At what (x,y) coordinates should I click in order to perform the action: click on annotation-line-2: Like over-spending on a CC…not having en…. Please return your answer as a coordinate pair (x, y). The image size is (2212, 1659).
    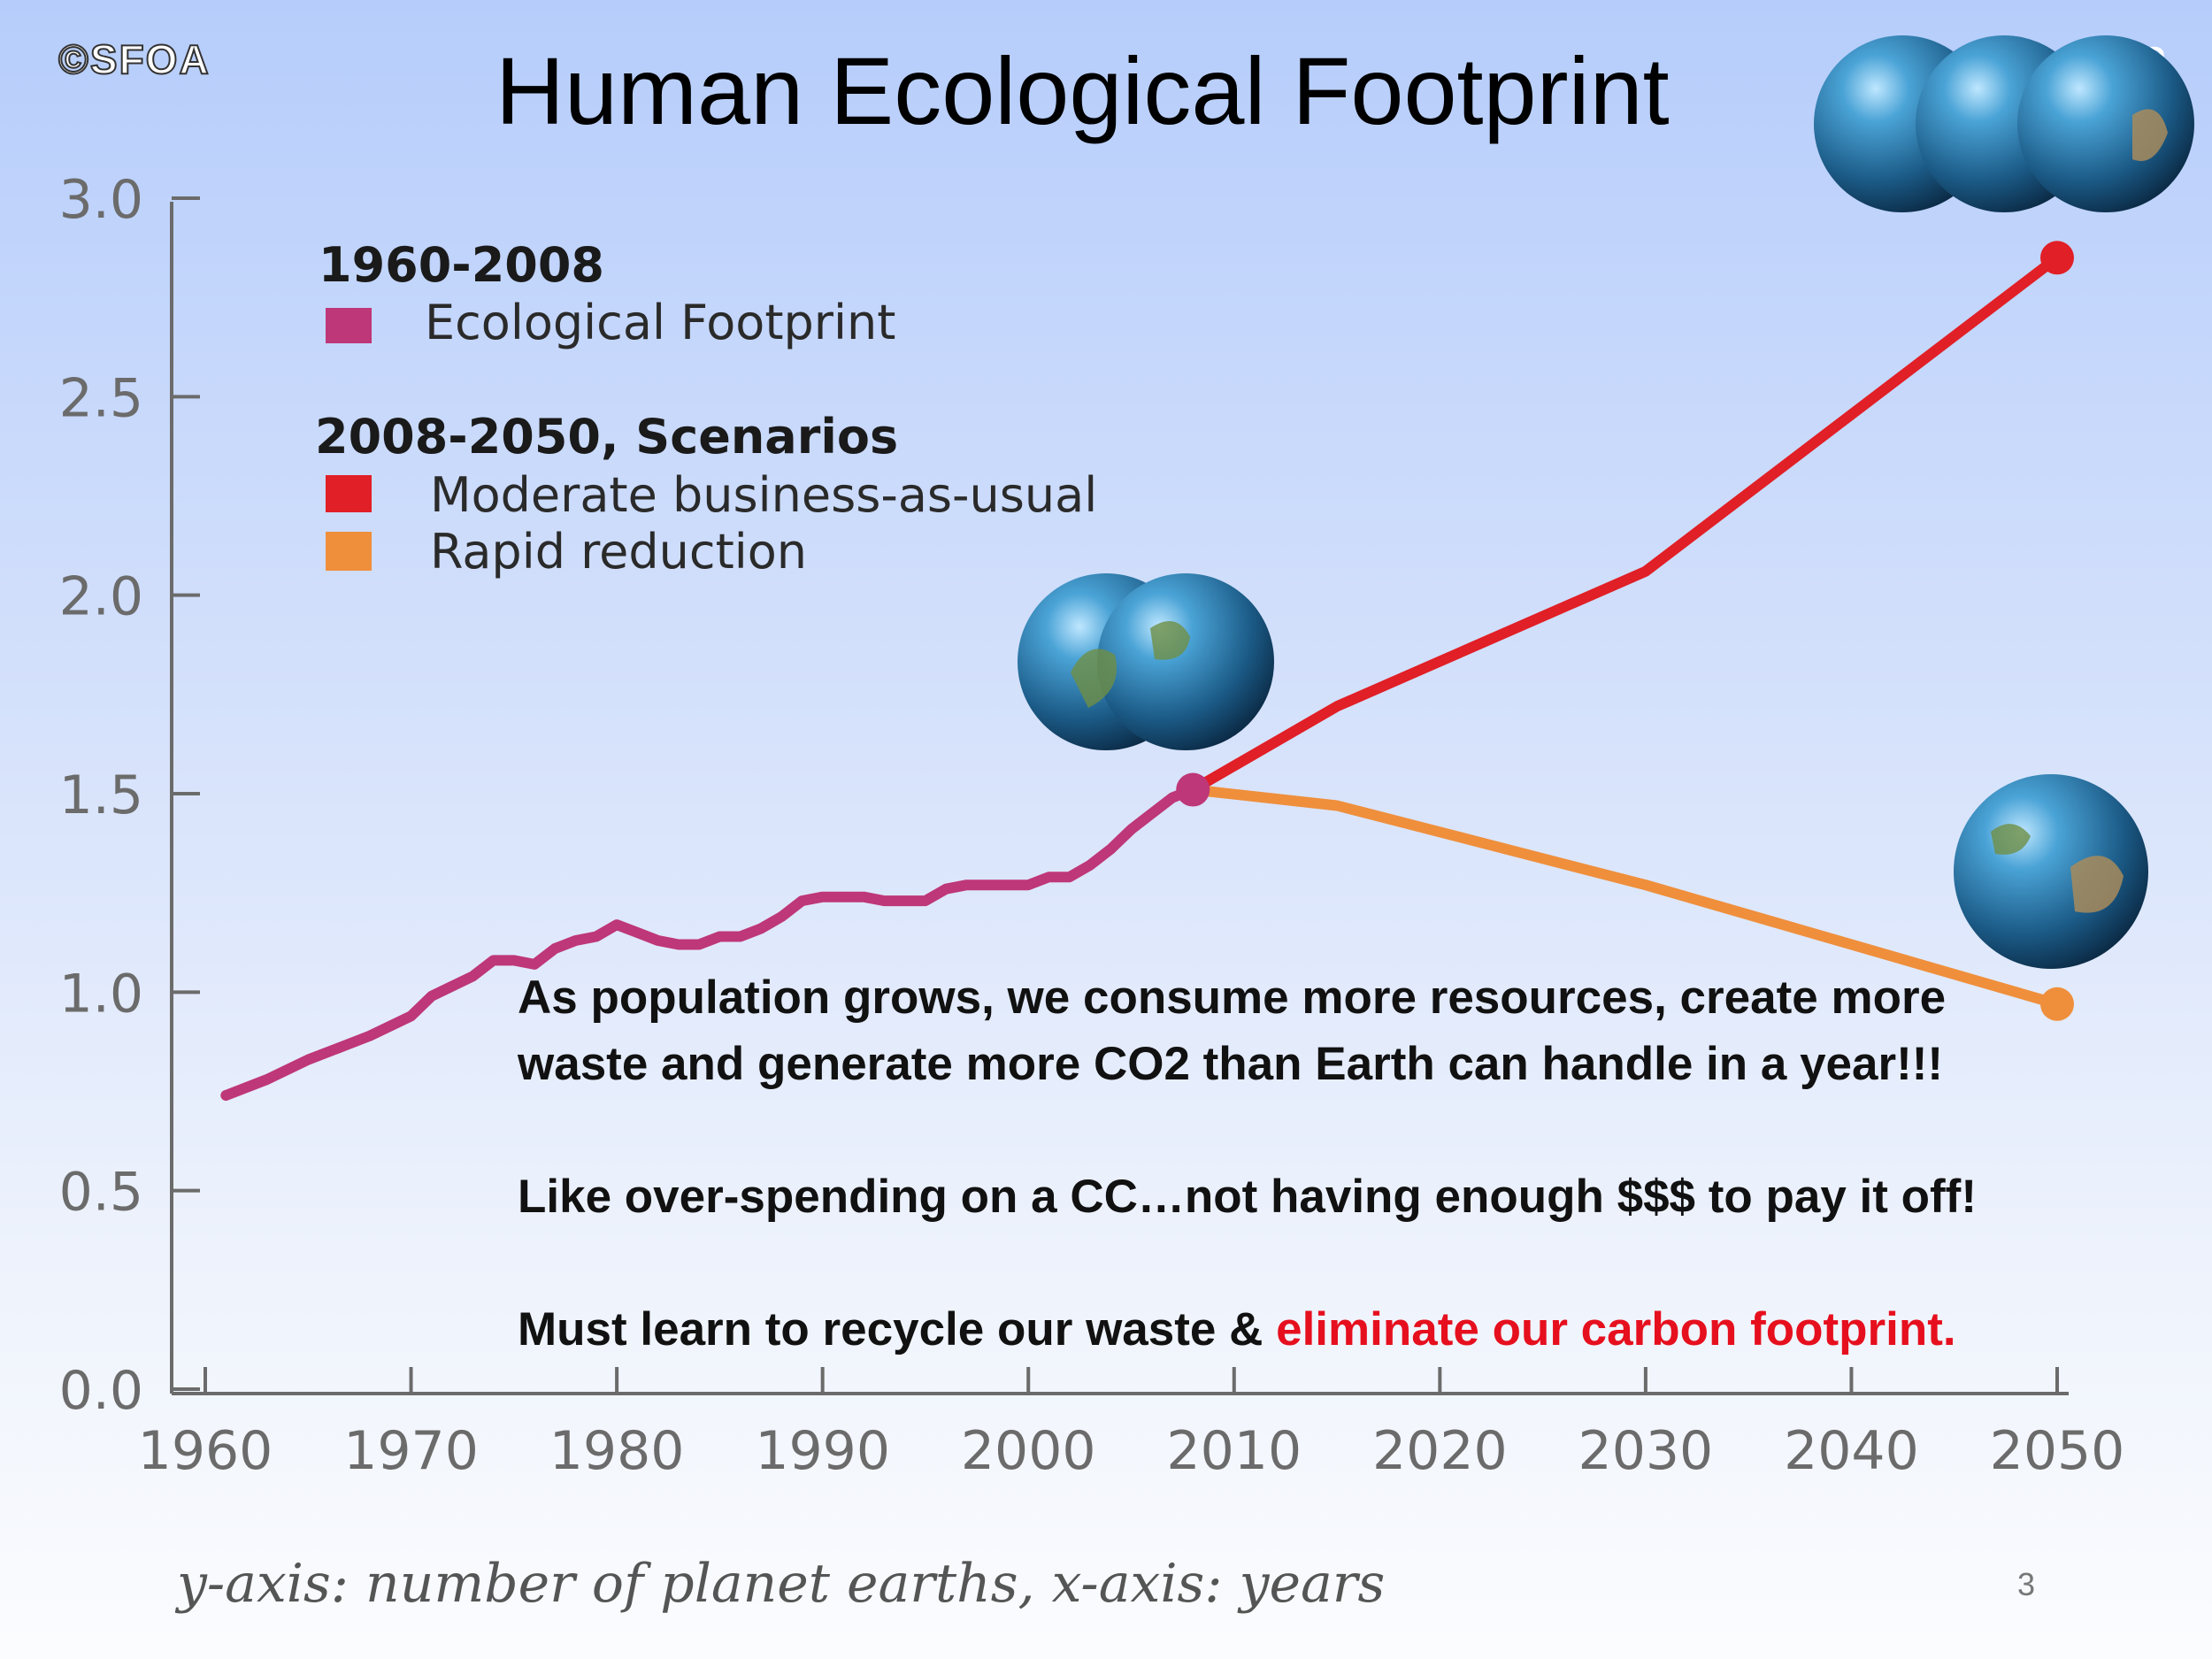
    Looking at the image, I should click on (1248, 1197).